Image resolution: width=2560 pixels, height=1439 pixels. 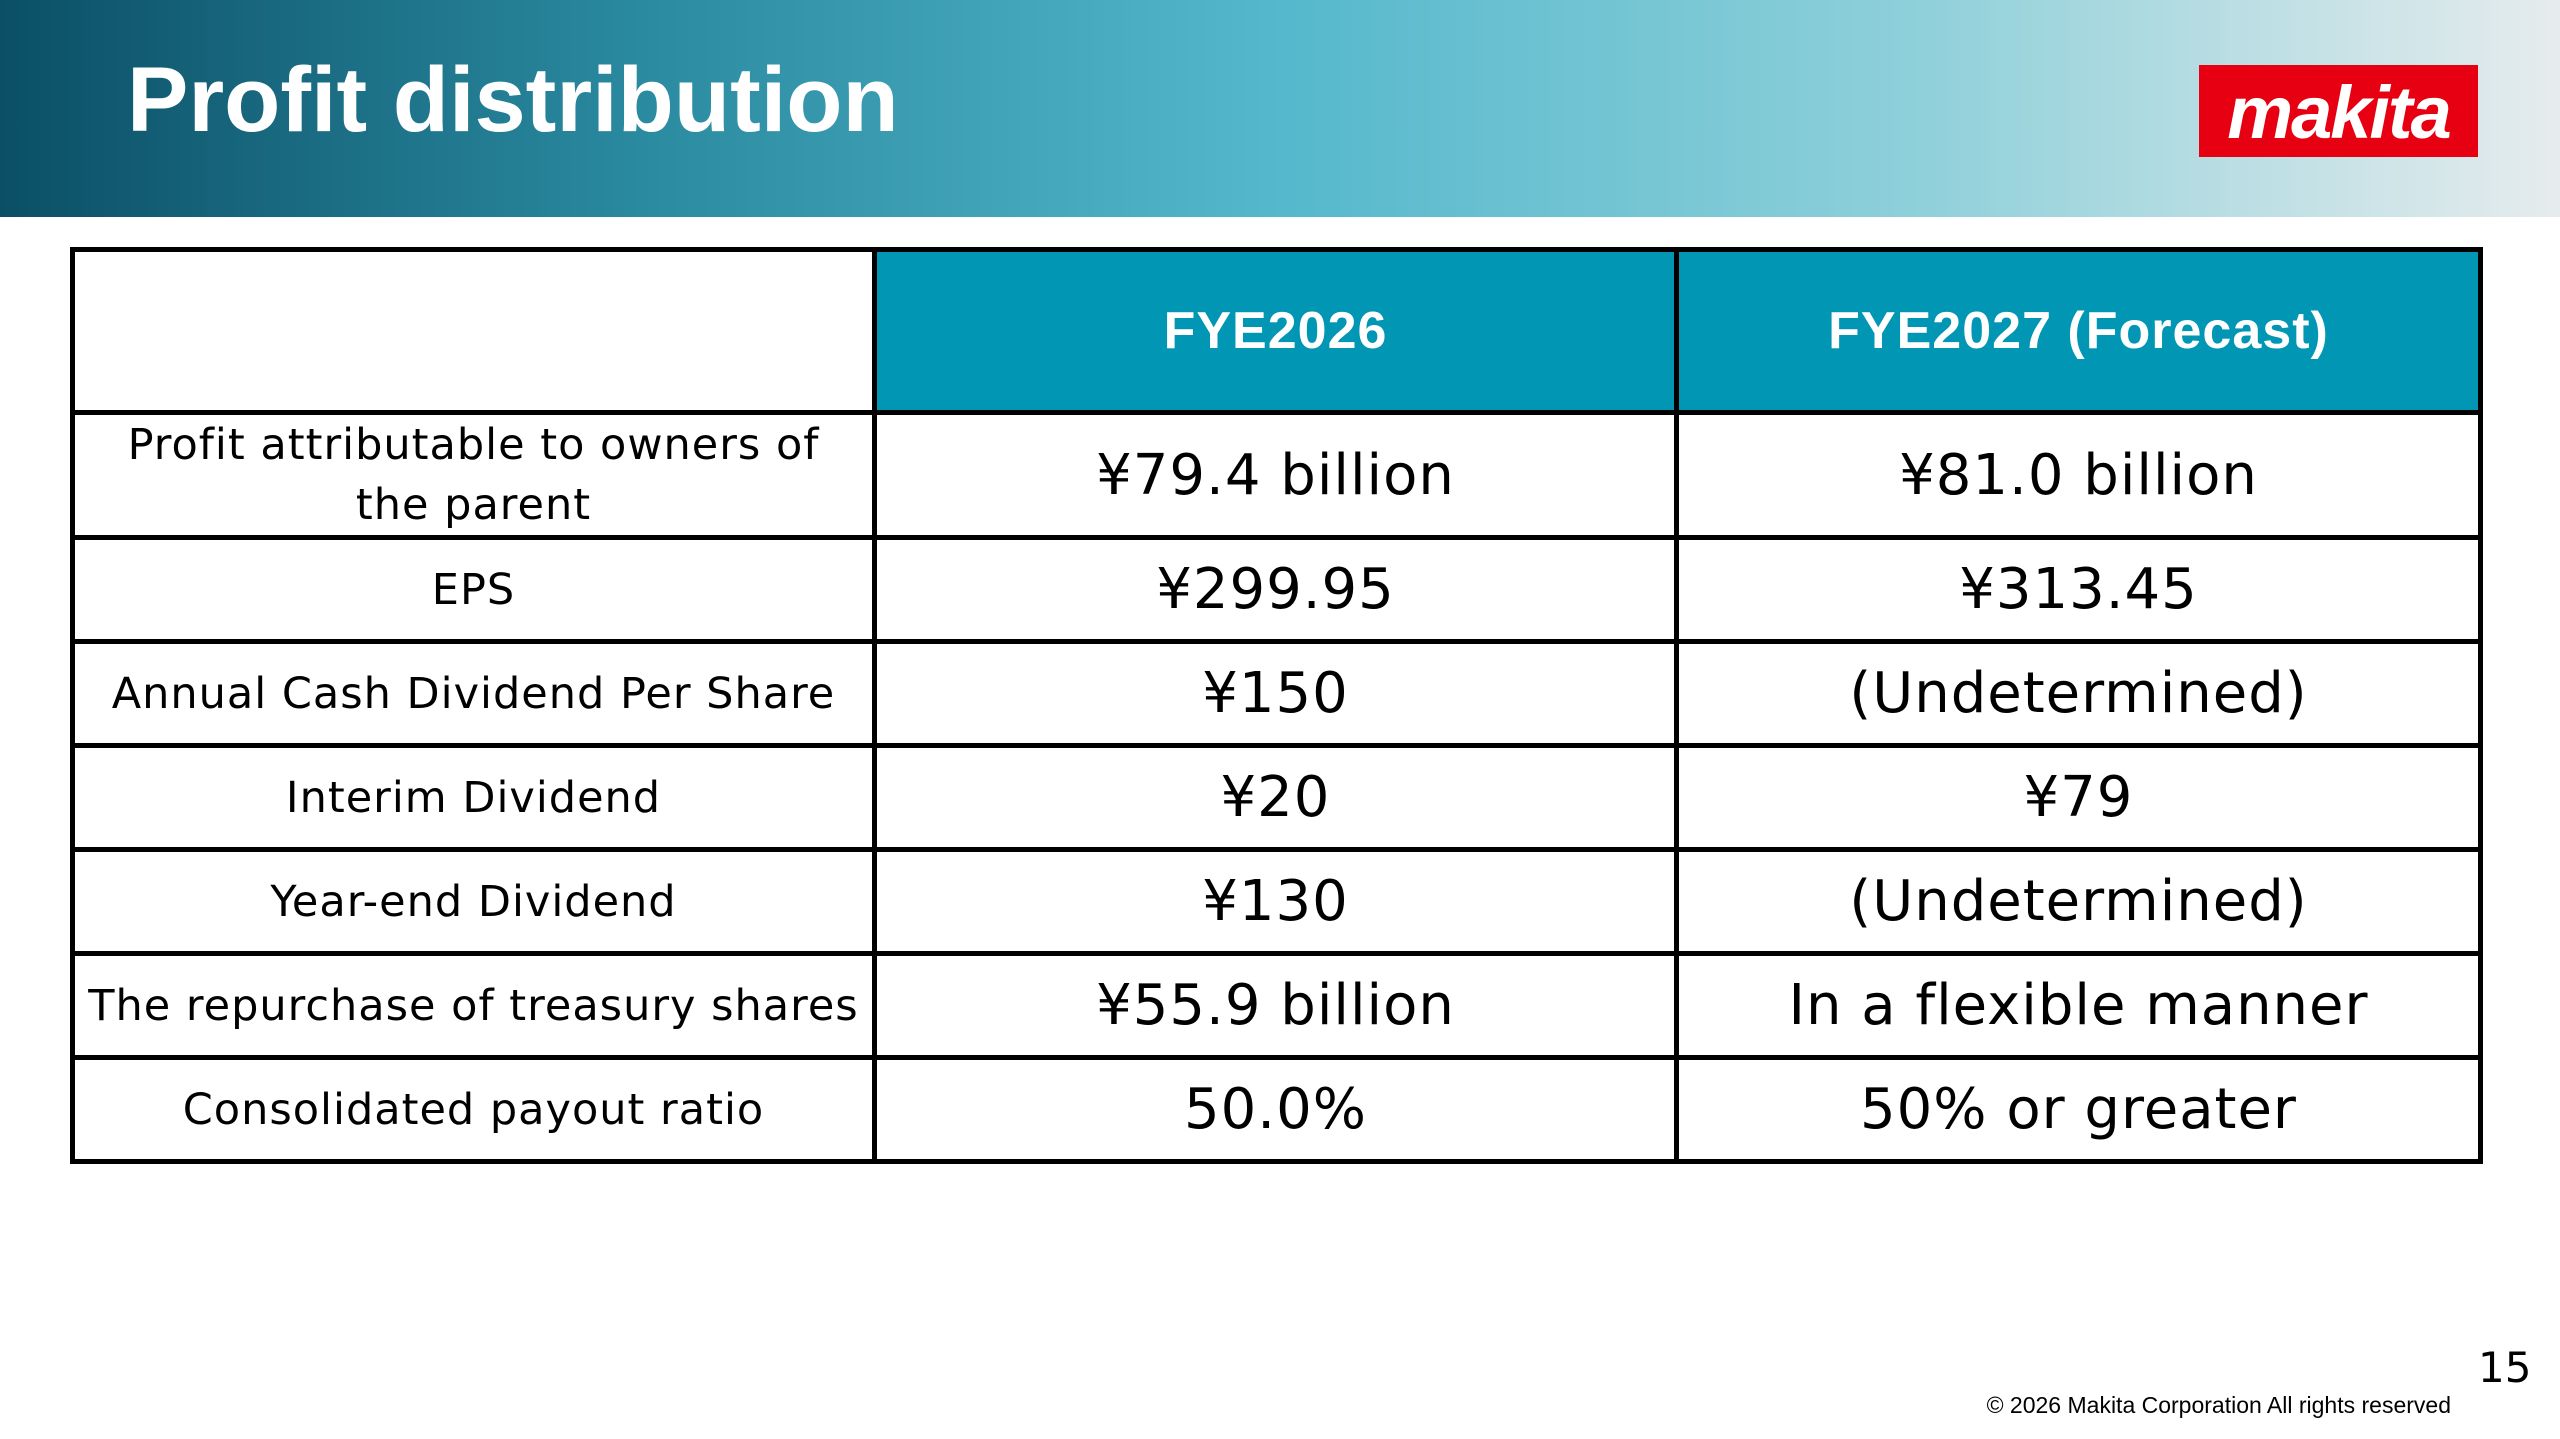 I want to click on value-cell: ¥79, so click(x=2078, y=797).